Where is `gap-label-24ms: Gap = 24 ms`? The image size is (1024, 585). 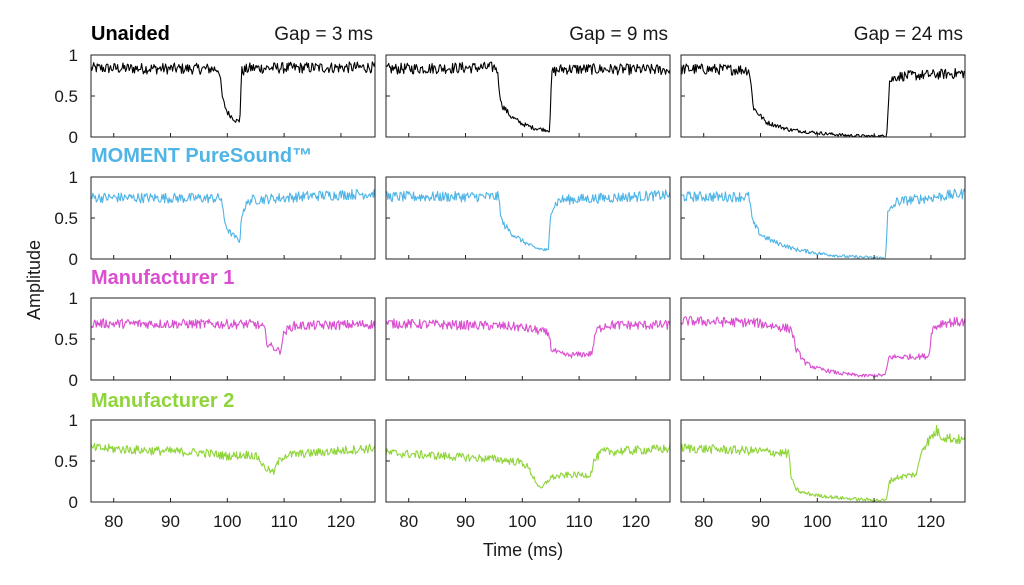 gap-label-24ms: Gap = 24 ms is located at coordinates (908, 34).